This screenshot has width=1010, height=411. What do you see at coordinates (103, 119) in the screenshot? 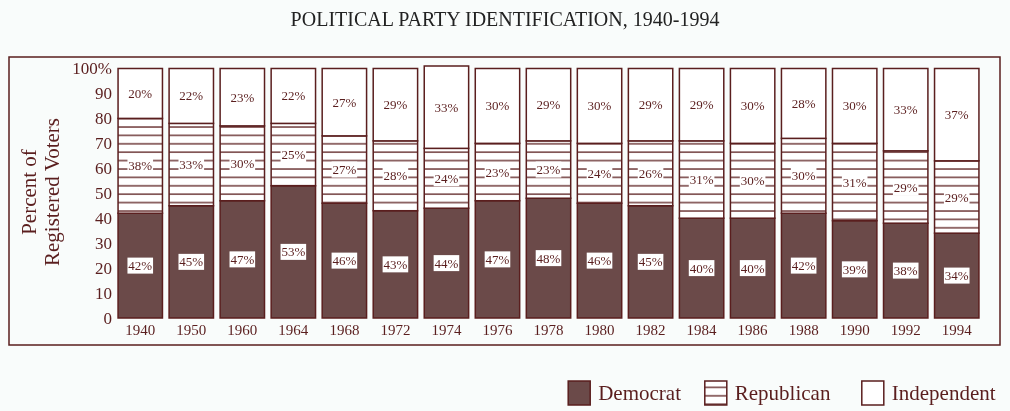
I see `y-tick-label: 80` at bounding box center [103, 119].